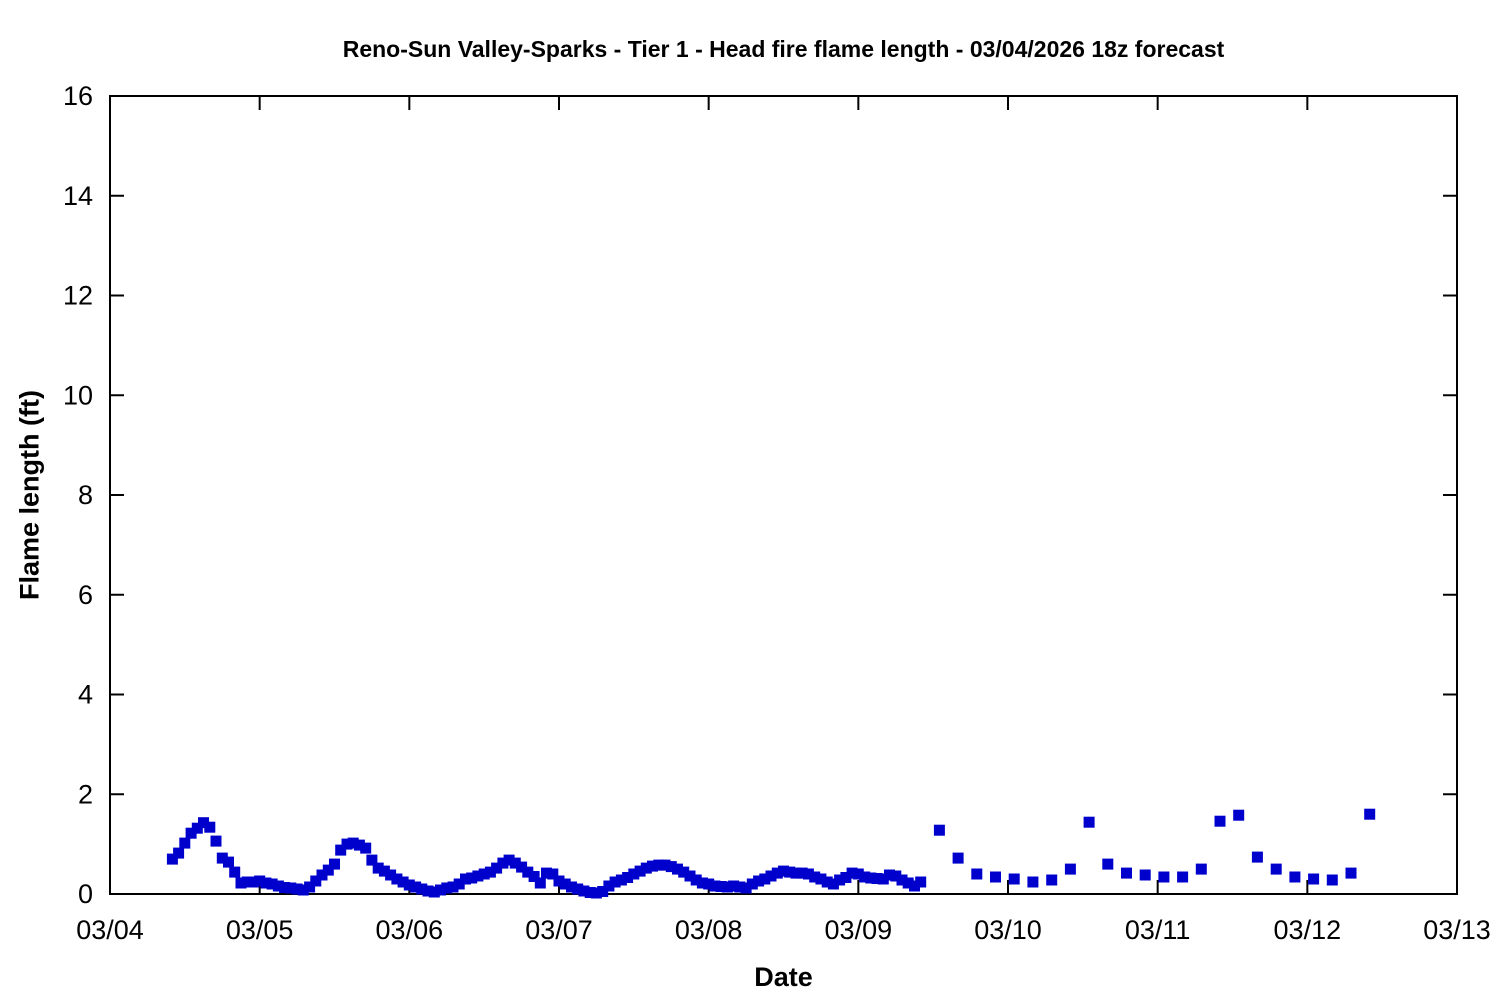 This screenshot has width=1500, height=1000. What do you see at coordinates (78, 395) in the screenshot?
I see `y-axis-tick-label: 10` at bounding box center [78, 395].